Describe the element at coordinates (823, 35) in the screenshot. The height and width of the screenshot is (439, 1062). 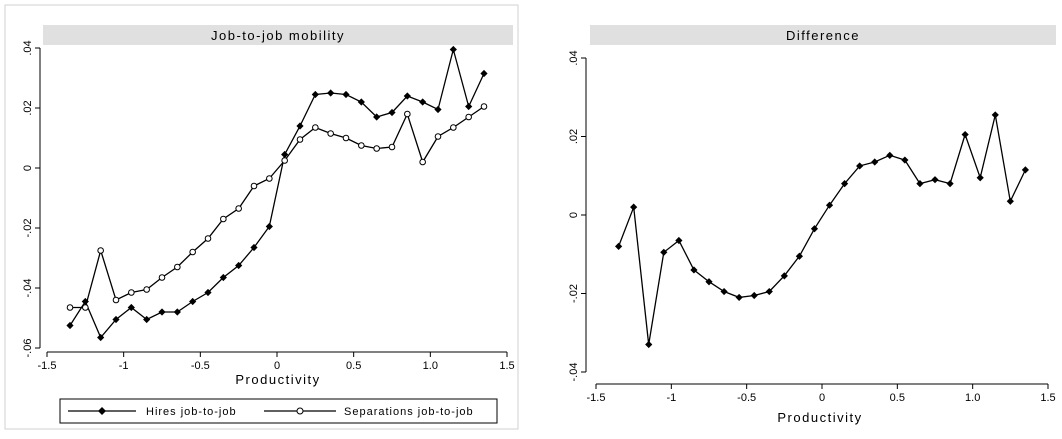
I see `chart-title: Difference` at that location.